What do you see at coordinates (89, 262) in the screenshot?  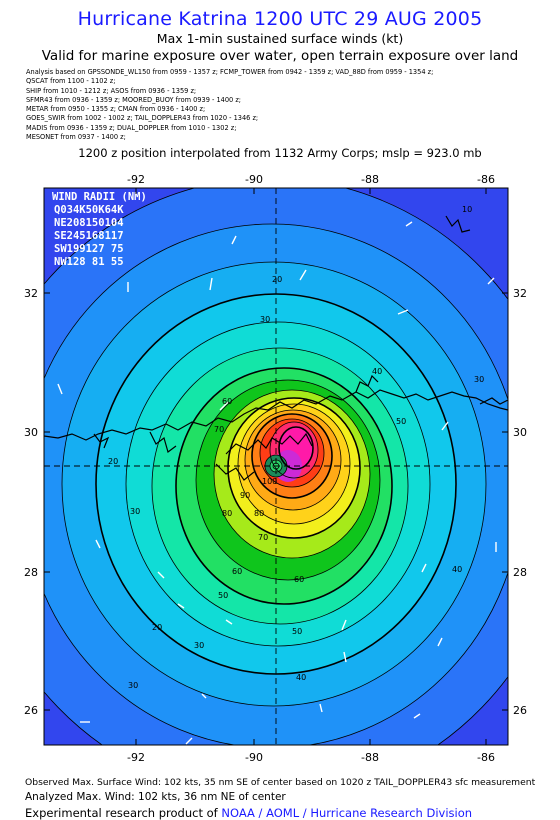 I see `wind-radii-row: NW128 81 55` at bounding box center [89, 262].